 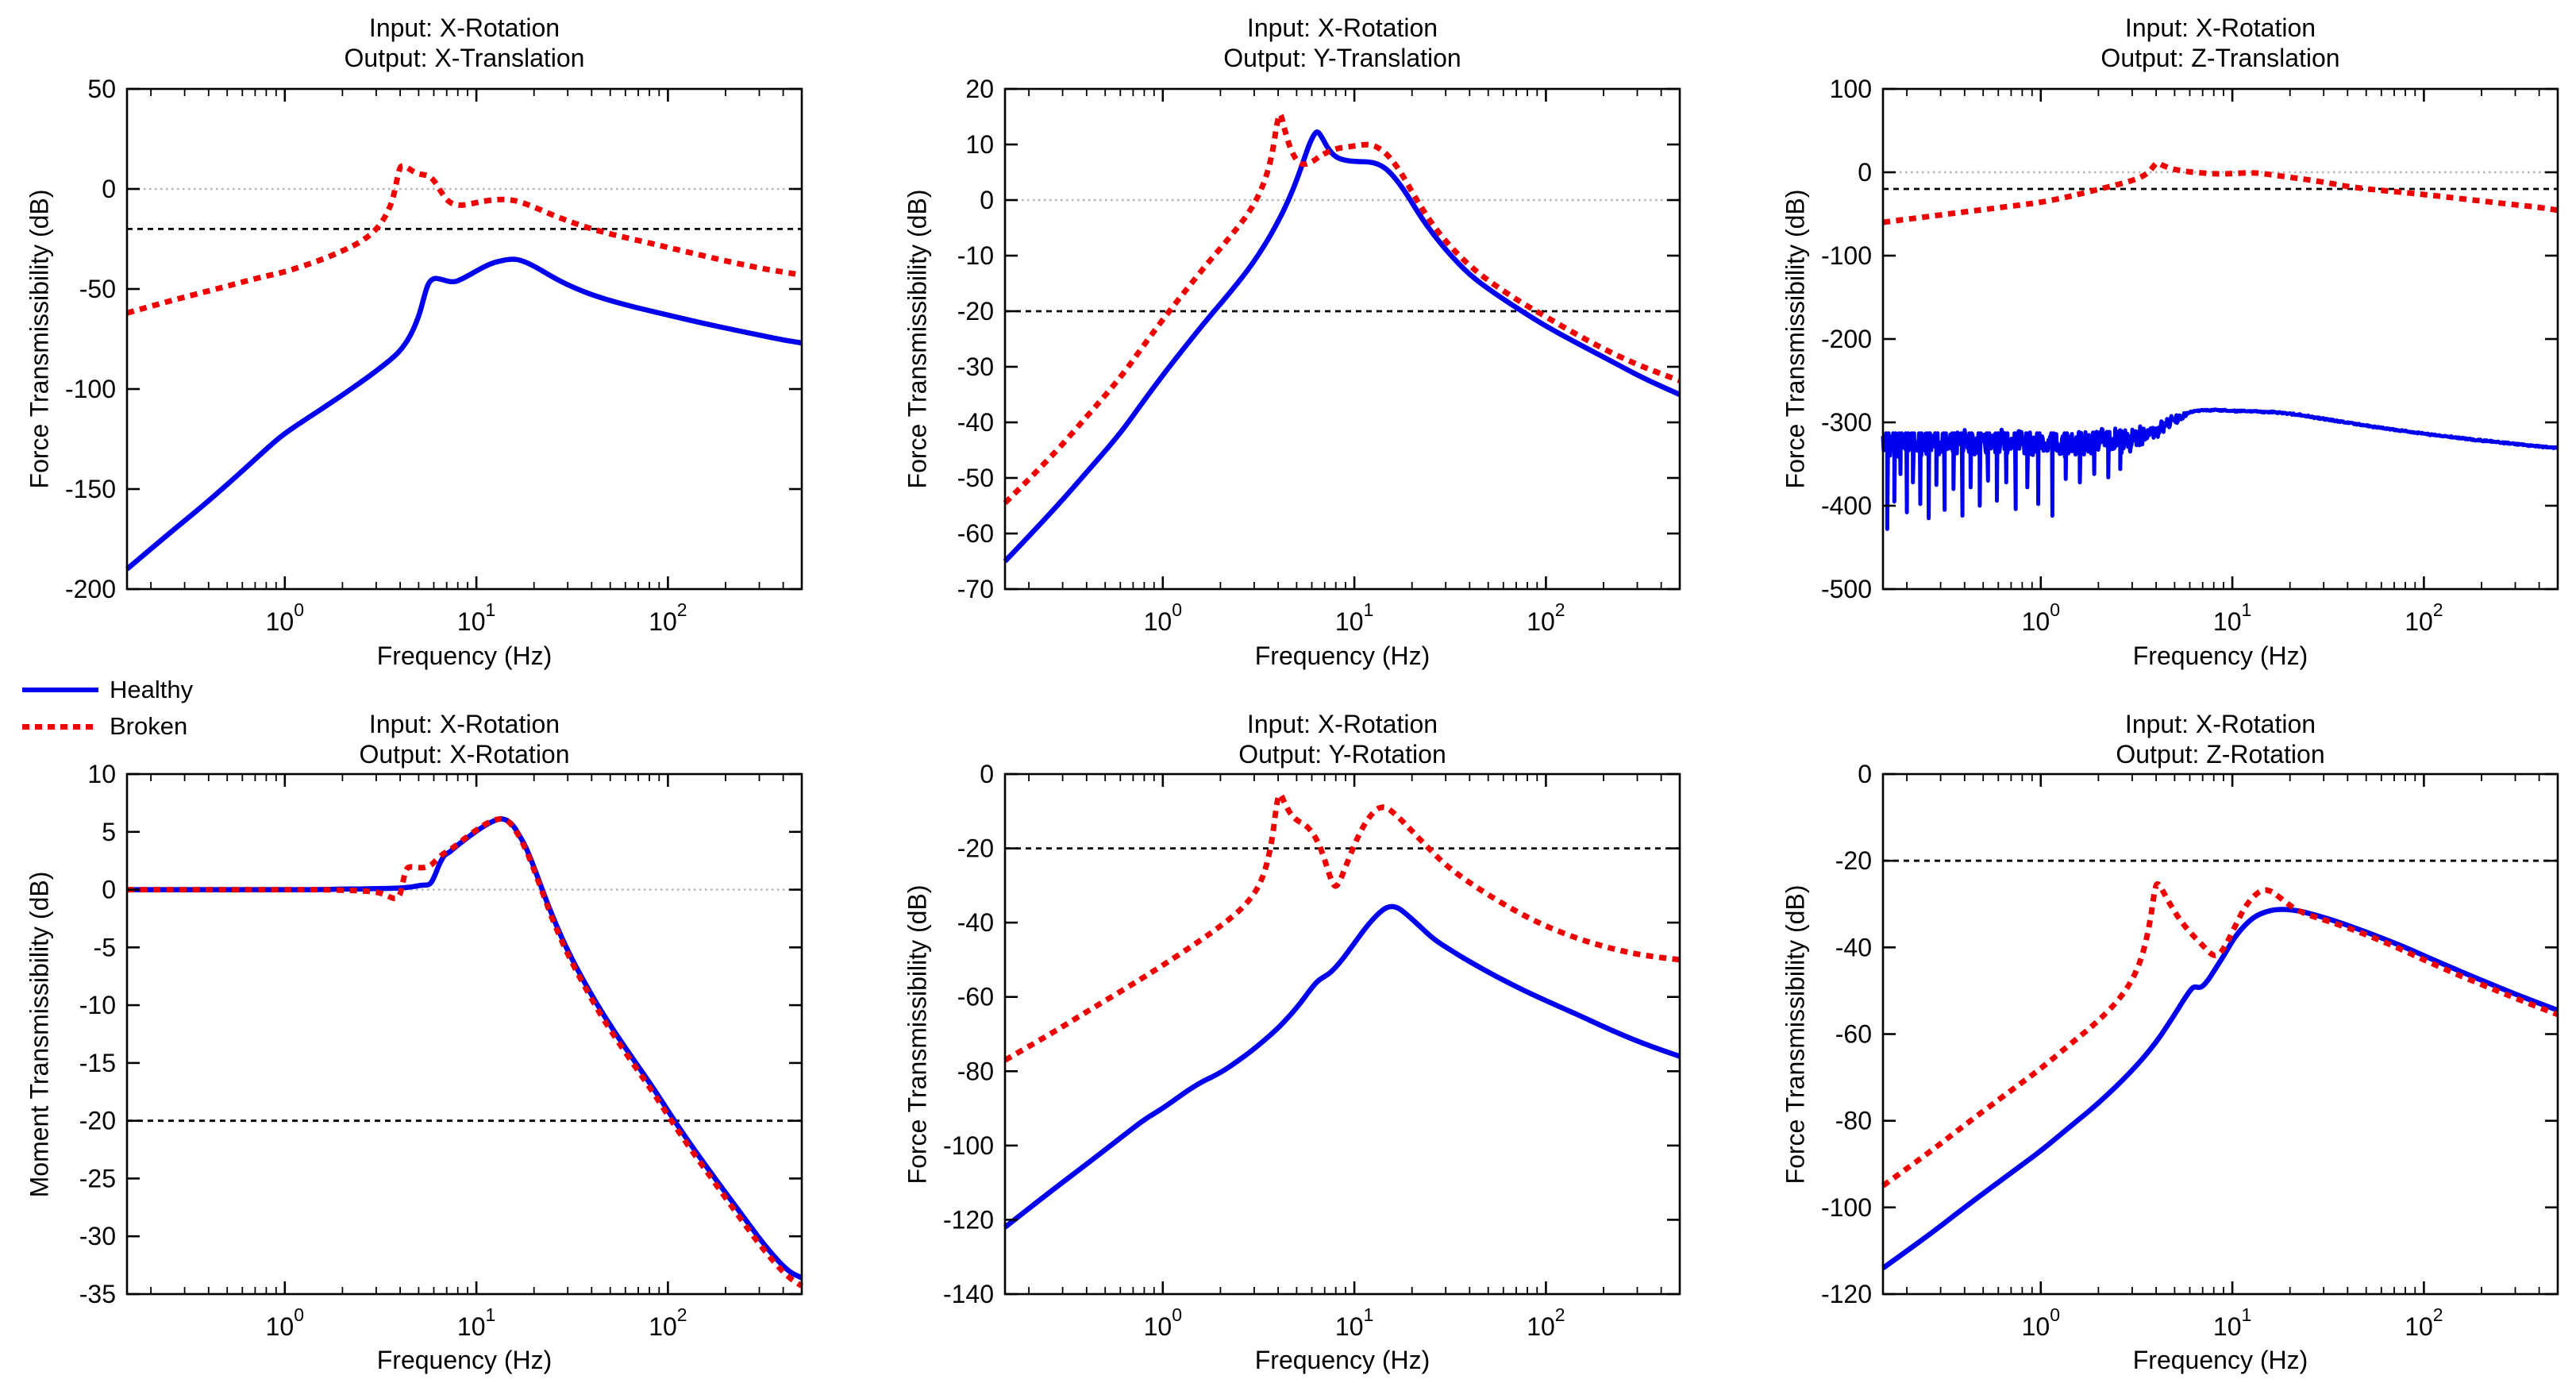 What do you see at coordinates (97, 289) in the screenshot?
I see `y-tick-label: -50` at bounding box center [97, 289].